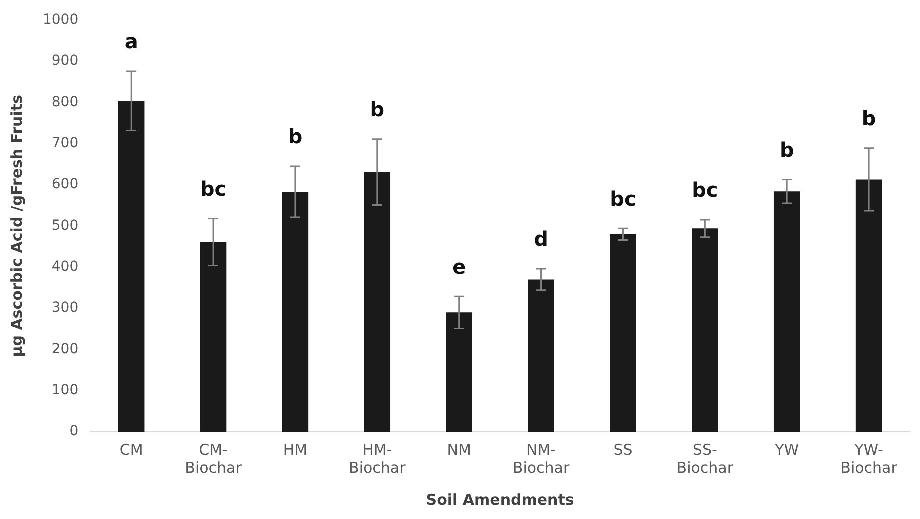  I want to click on y-tick-label: 1000, so click(60, 20).